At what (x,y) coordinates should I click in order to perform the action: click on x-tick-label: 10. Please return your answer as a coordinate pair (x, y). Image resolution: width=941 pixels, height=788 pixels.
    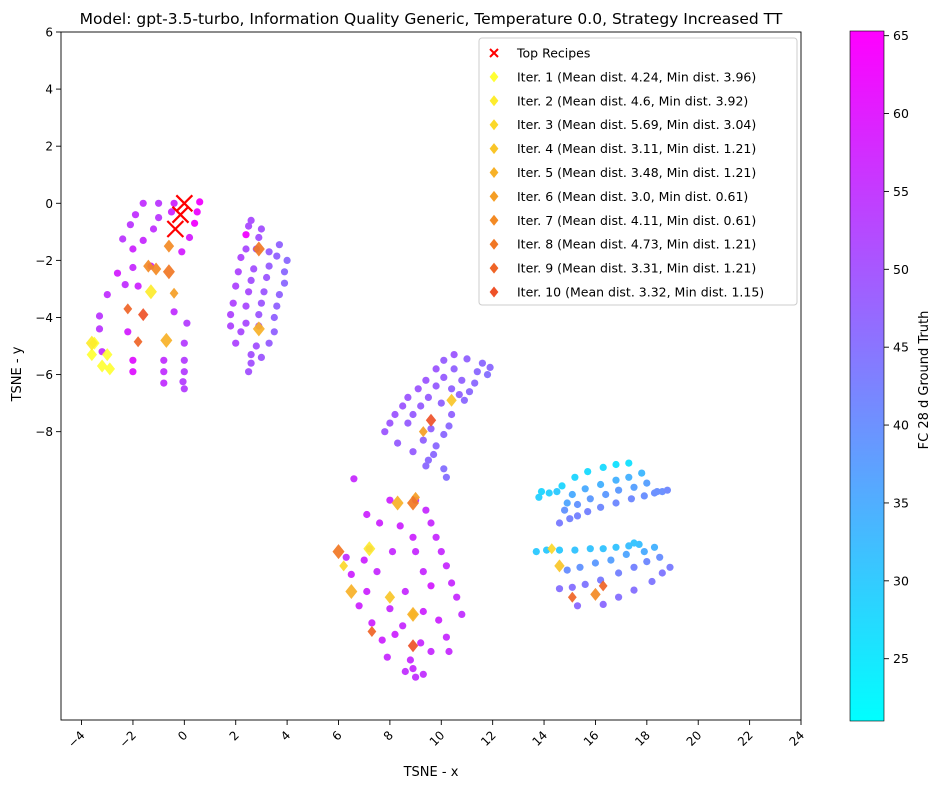
    Looking at the image, I should click on (437, 738).